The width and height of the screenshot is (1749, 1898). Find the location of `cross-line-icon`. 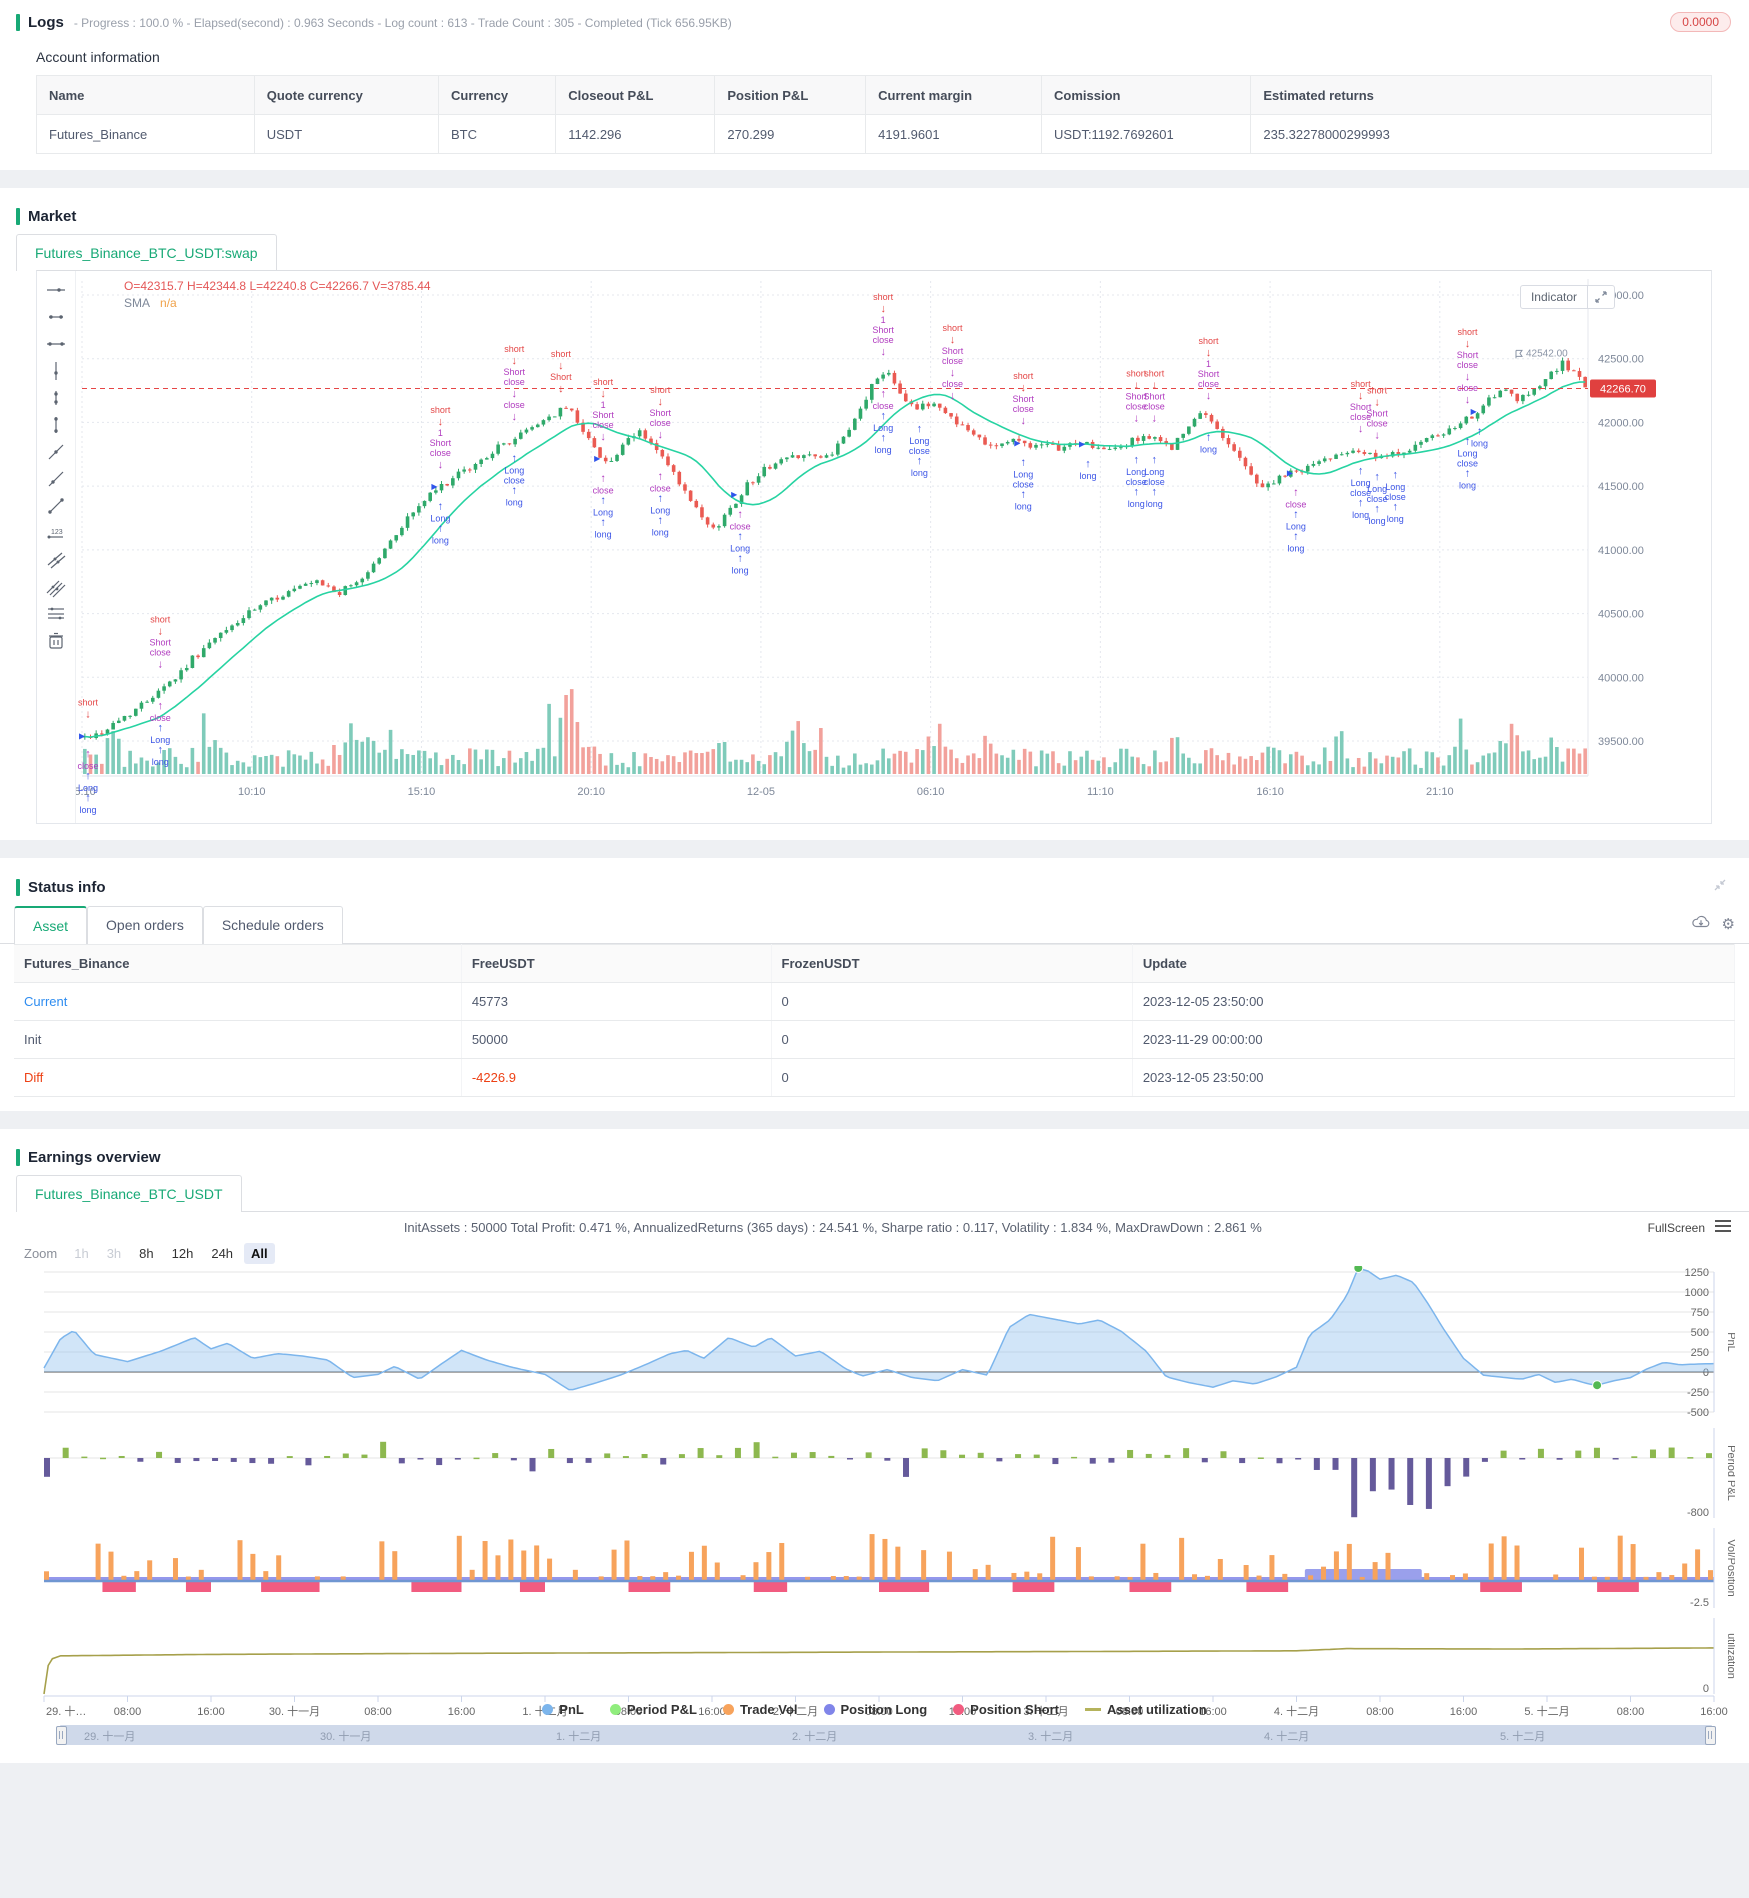

cross-line-icon is located at coordinates (56, 290).